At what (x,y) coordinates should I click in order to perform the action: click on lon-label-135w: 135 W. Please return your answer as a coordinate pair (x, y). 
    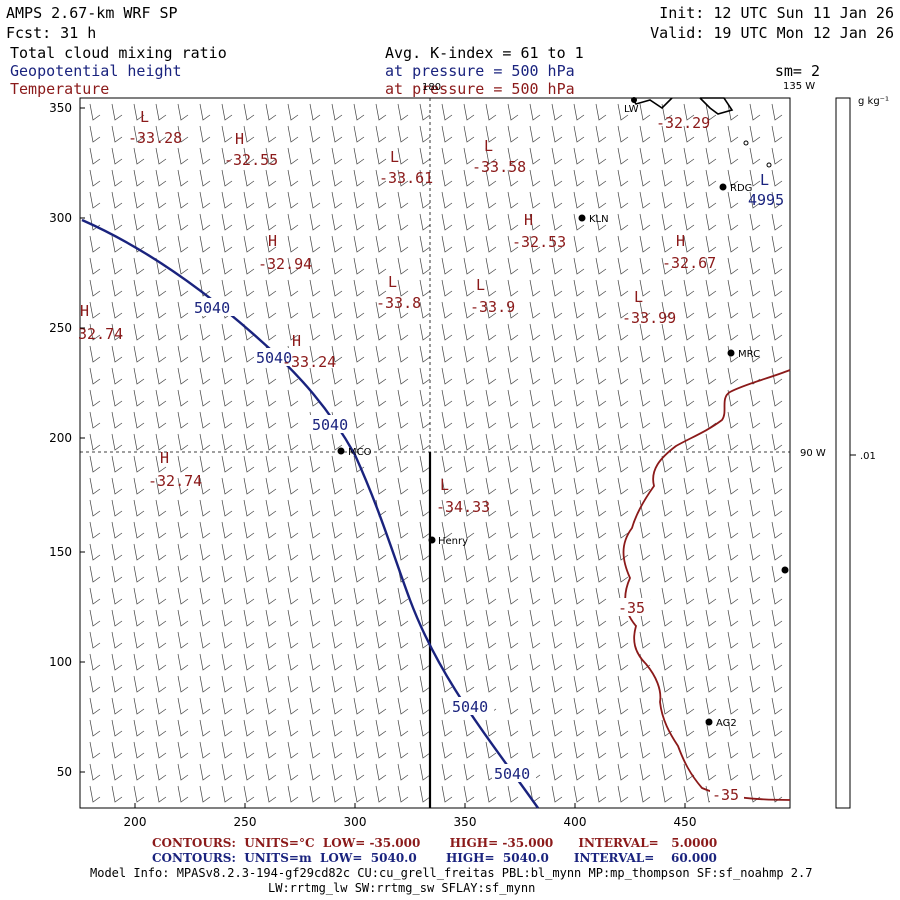
    Looking at the image, I should click on (799, 86).